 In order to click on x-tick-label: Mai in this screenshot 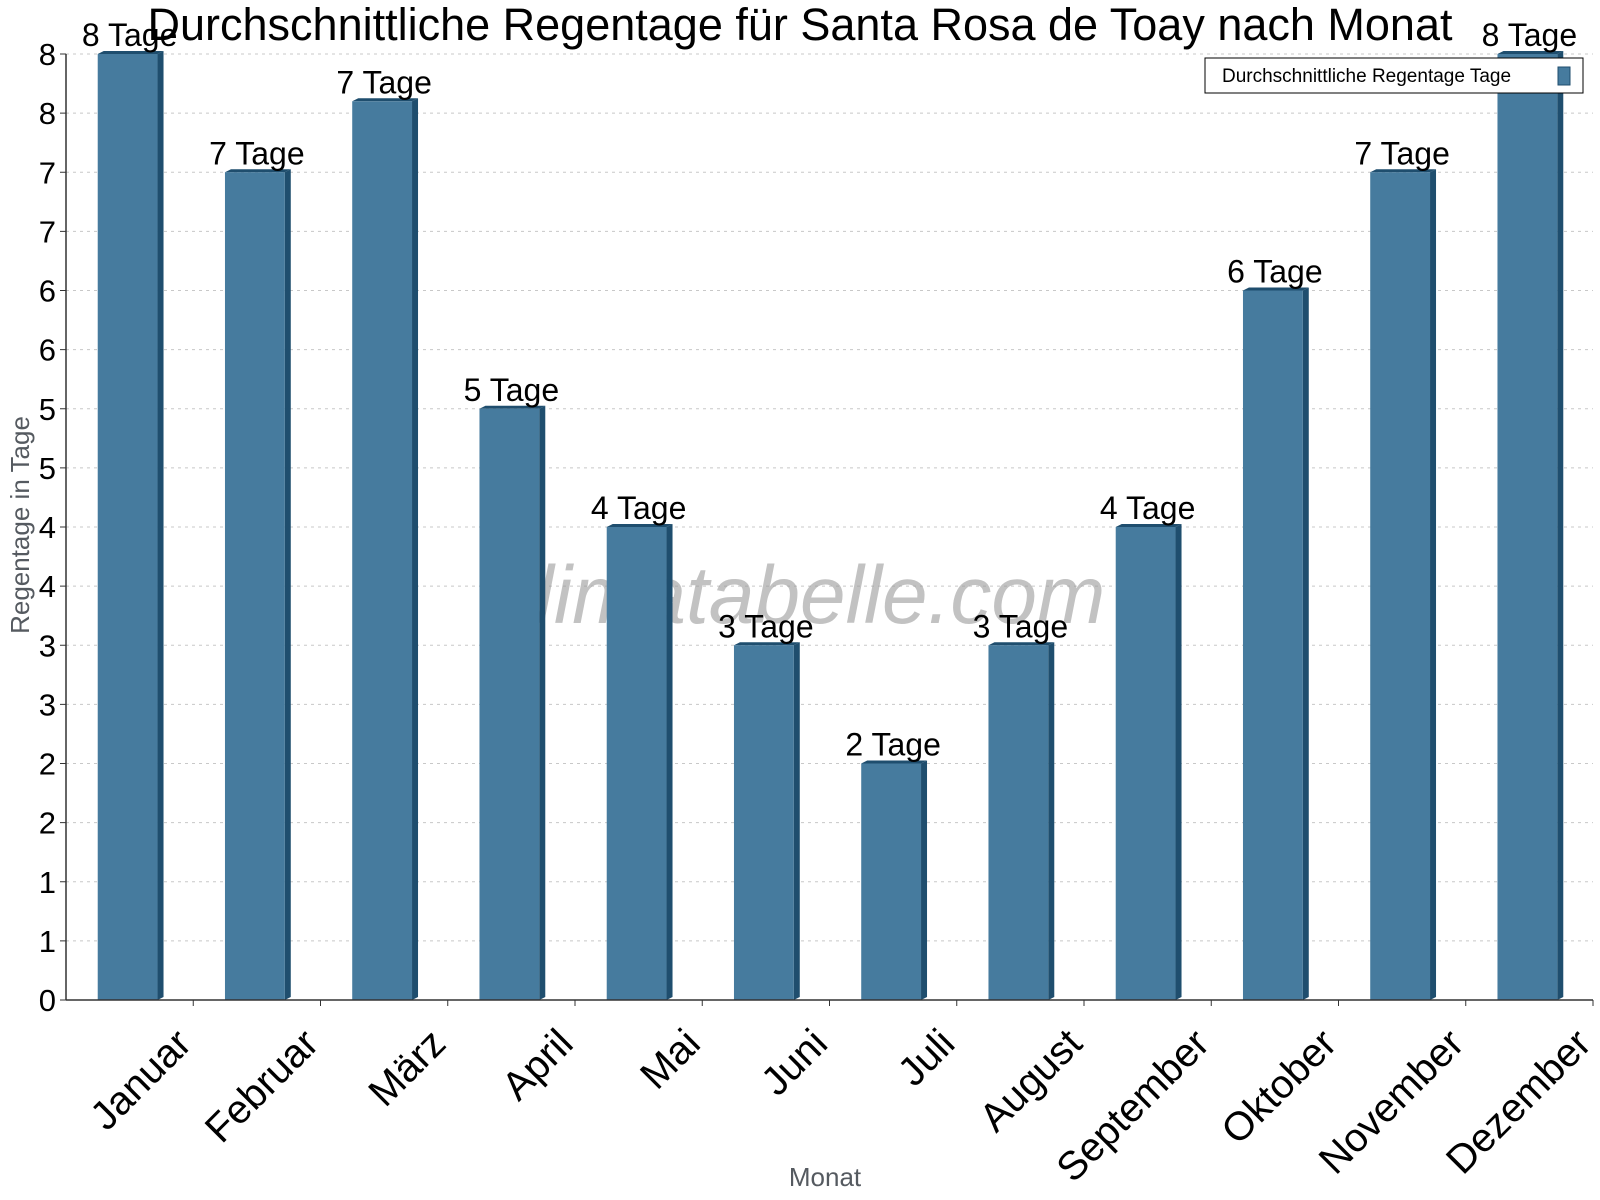, I will do `click(670, 1059)`.